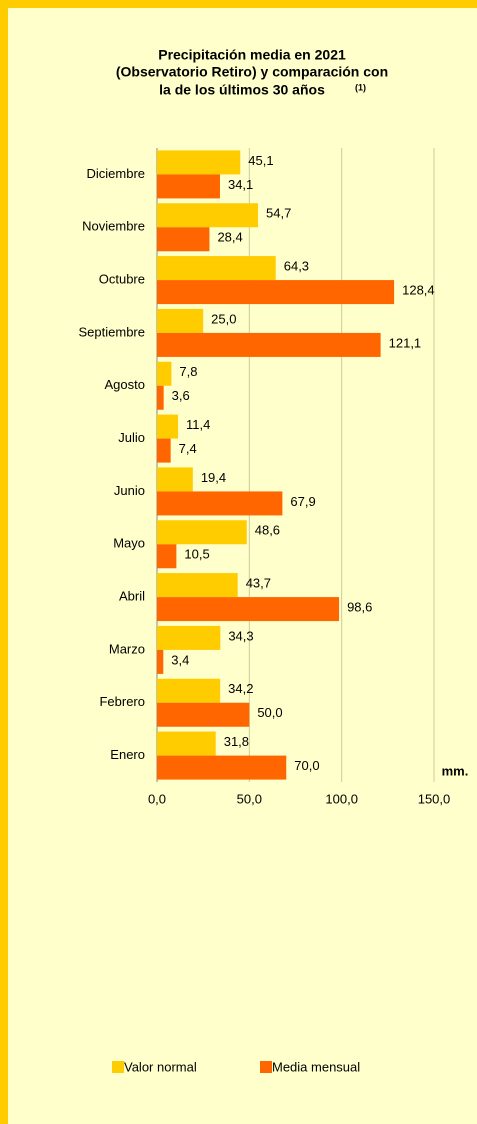 The image size is (477, 1124). What do you see at coordinates (236, 741) in the screenshot?
I see `value-label: 31,8` at bounding box center [236, 741].